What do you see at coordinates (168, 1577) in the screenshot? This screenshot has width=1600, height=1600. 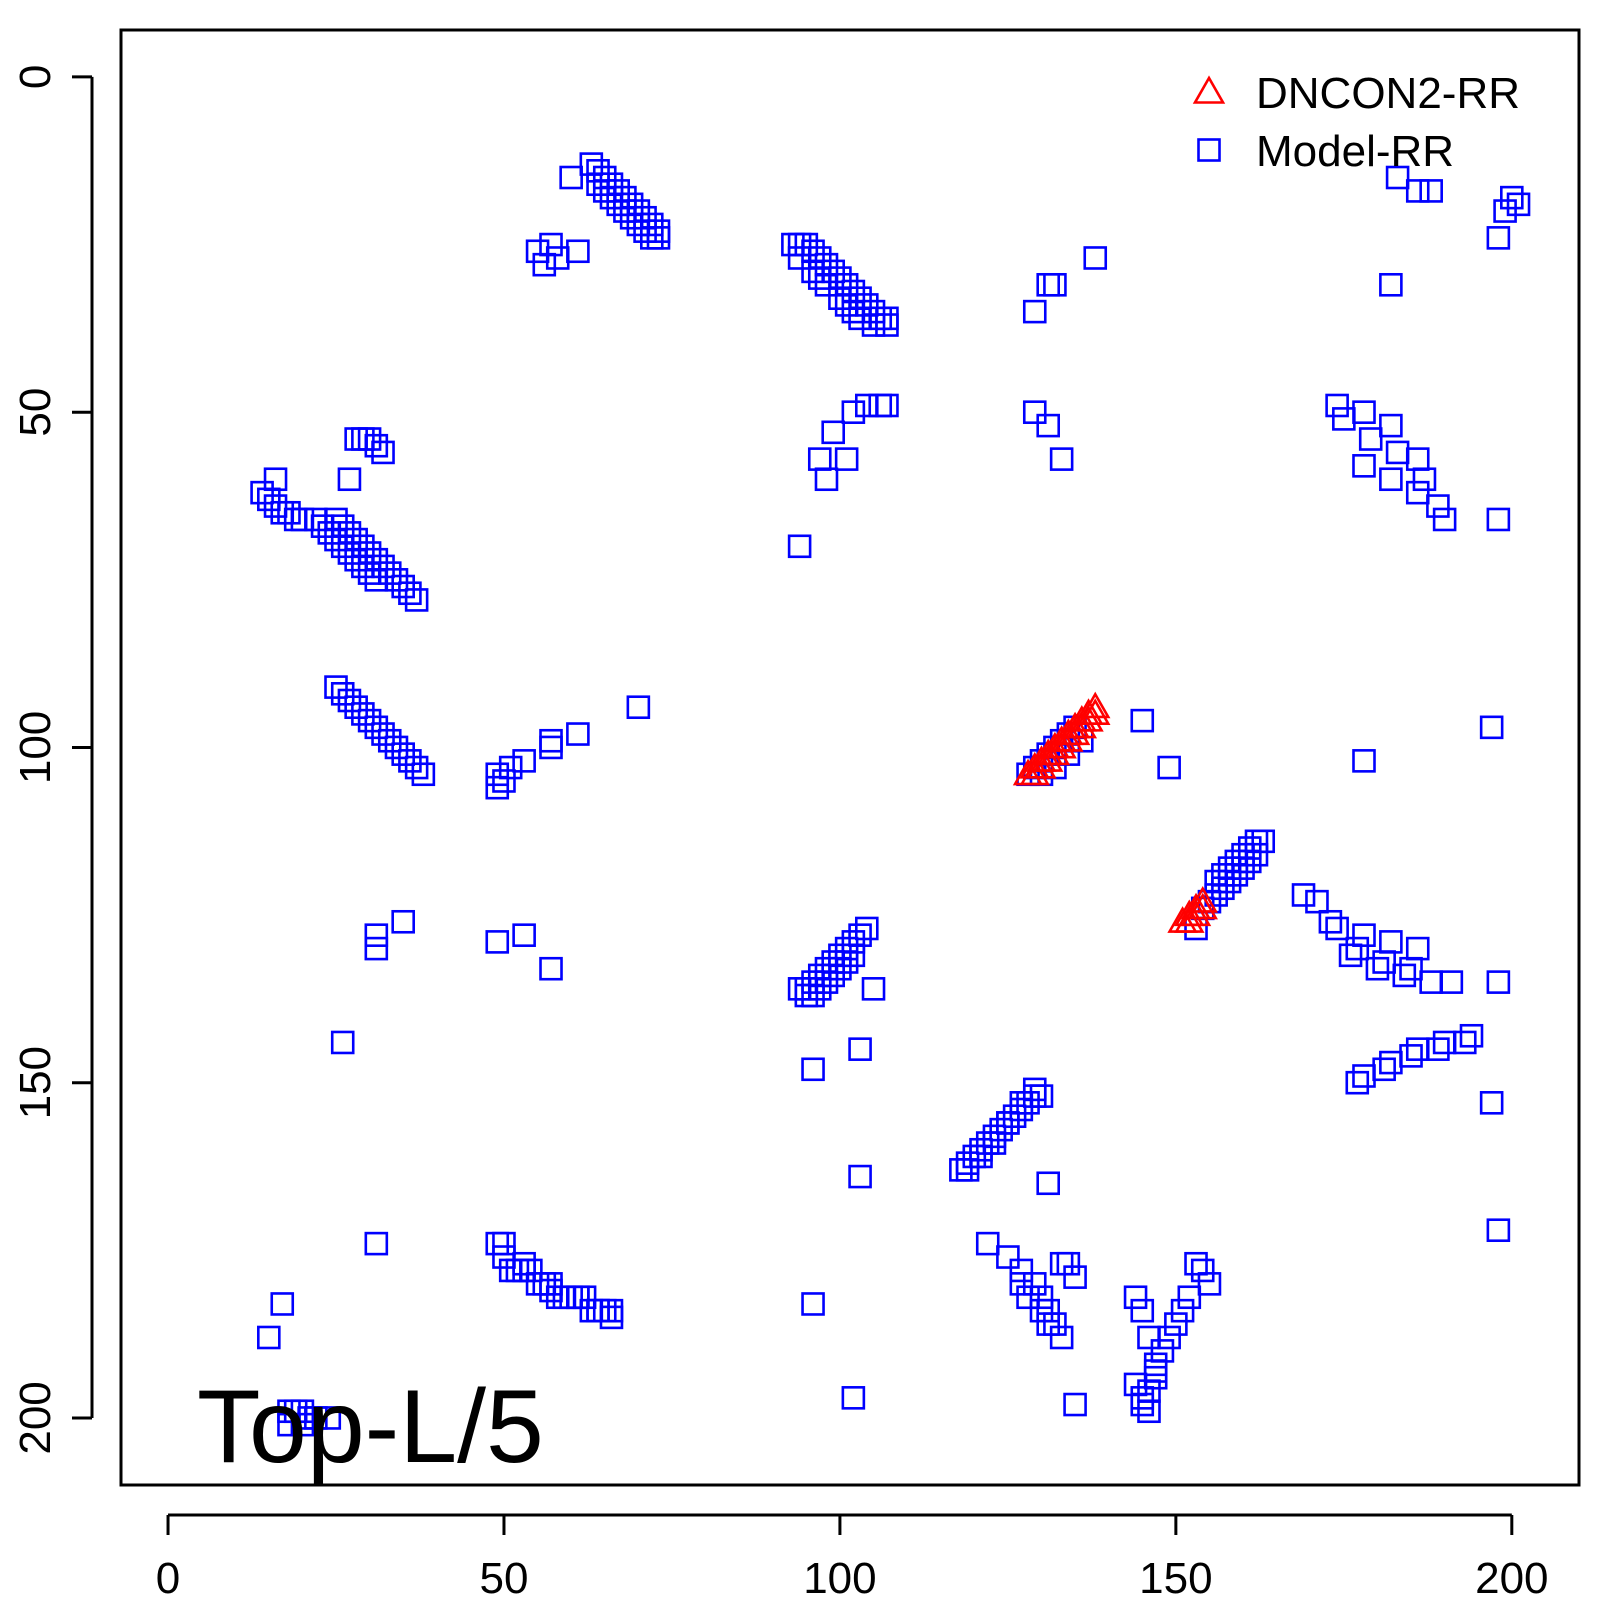 I see `x-tick-label: 0` at bounding box center [168, 1577].